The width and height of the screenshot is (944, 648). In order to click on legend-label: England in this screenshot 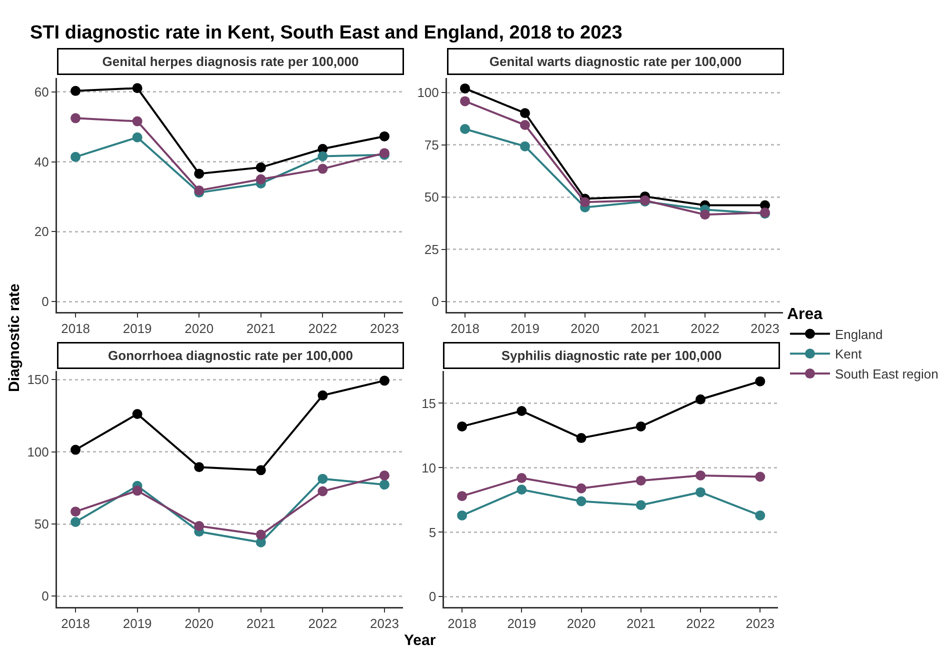, I will do `click(858, 334)`.